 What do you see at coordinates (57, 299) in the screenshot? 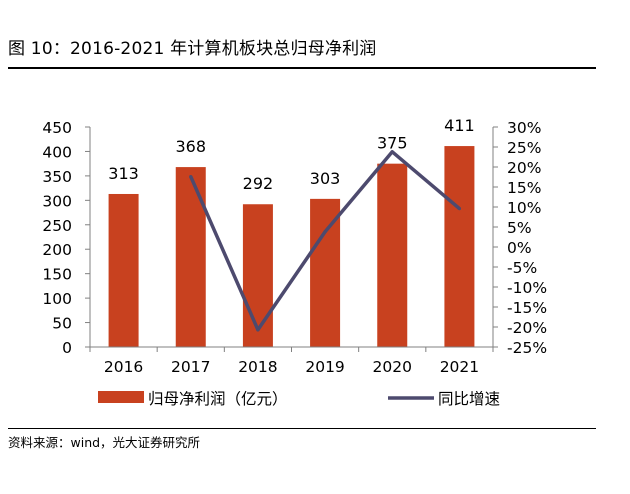
I see `left-tick-label: 100` at bounding box center [57, 299].